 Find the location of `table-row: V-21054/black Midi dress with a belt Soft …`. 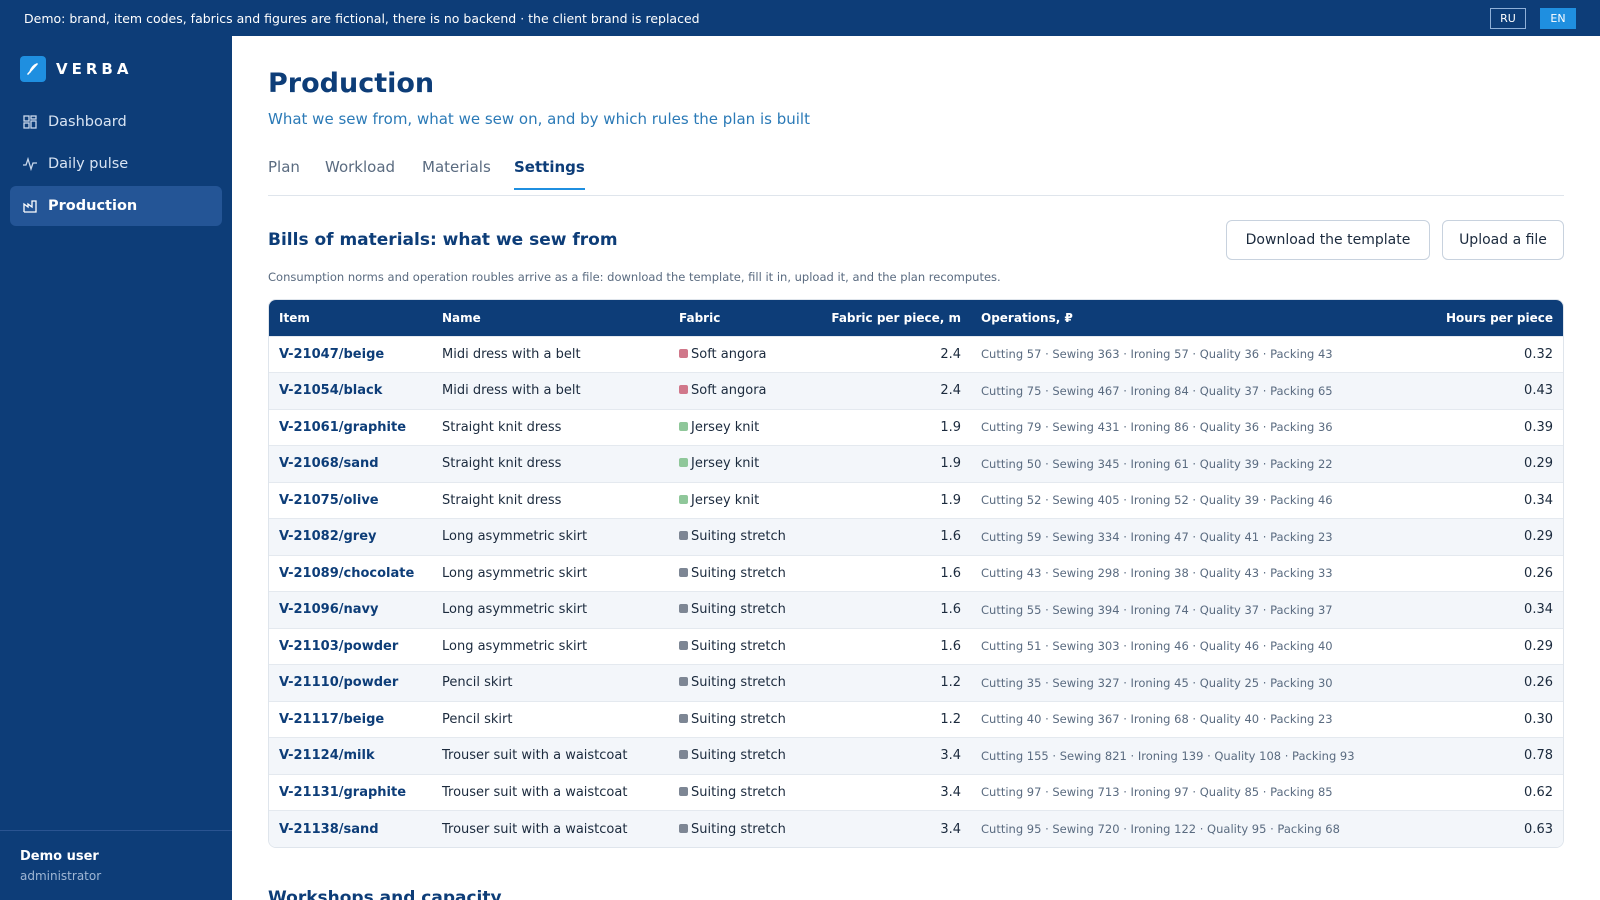

table-row: V-21054/black Midi dress with a belt Soft … is located at coordinates (916, 390).